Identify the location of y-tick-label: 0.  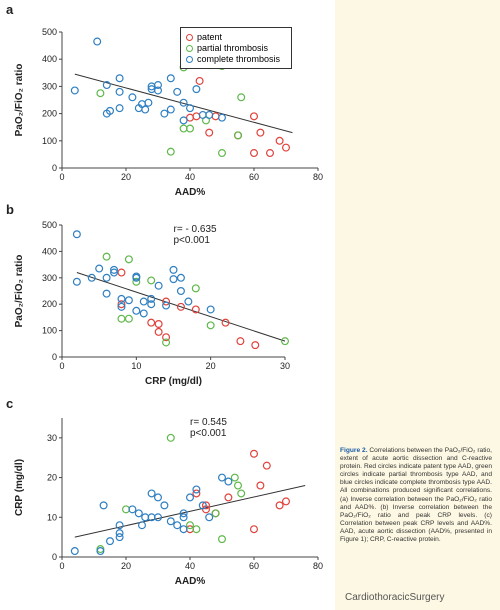
(54, 357).